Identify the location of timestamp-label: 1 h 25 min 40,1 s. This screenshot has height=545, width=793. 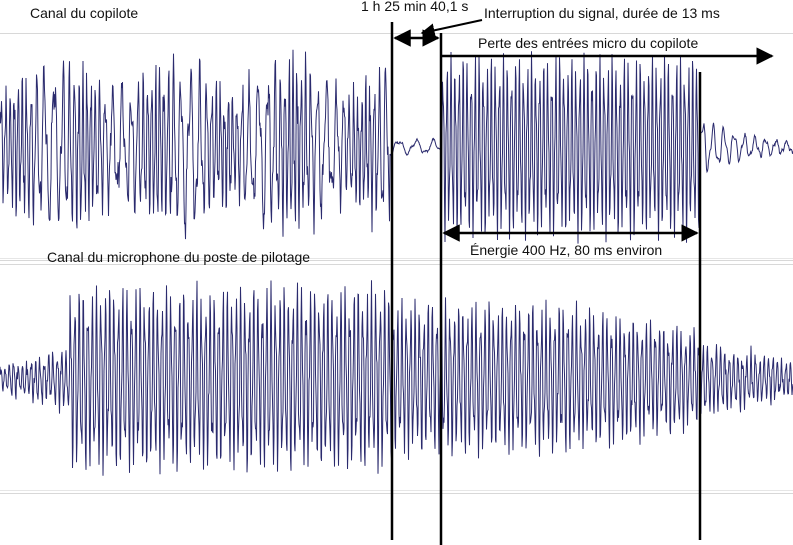
(415, 7).